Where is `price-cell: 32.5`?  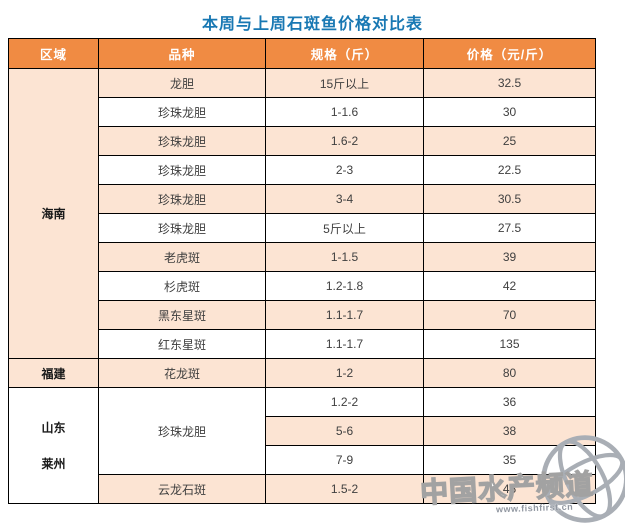
price-cell: 32.5 is located at coordinates (509, 83).